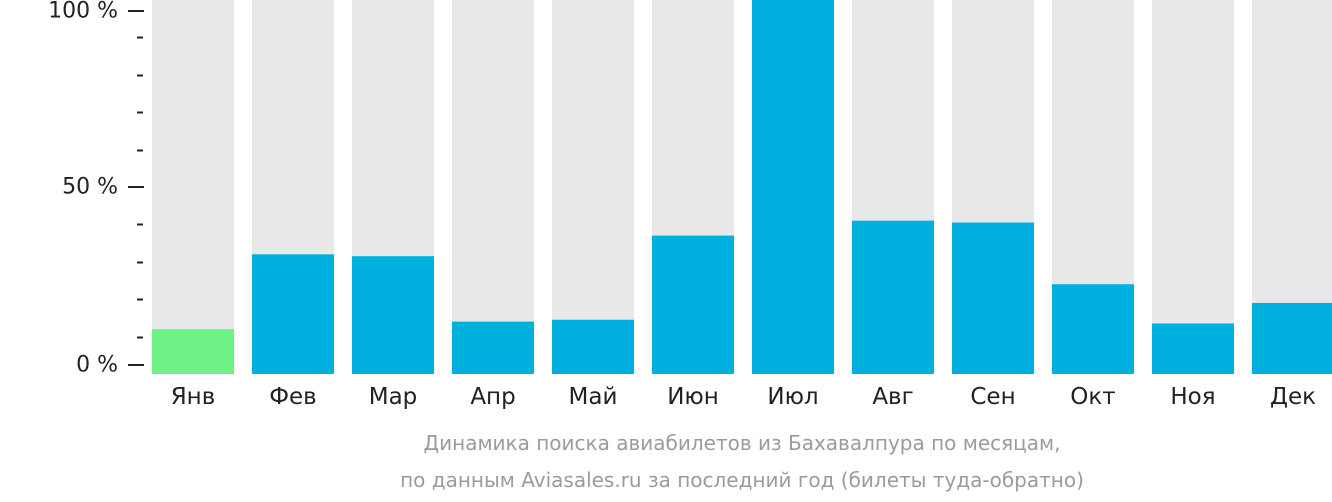  Describe the element at coordinates (97, 365) in the screenshot. I see `y-tick-label: 0 %` at that location.